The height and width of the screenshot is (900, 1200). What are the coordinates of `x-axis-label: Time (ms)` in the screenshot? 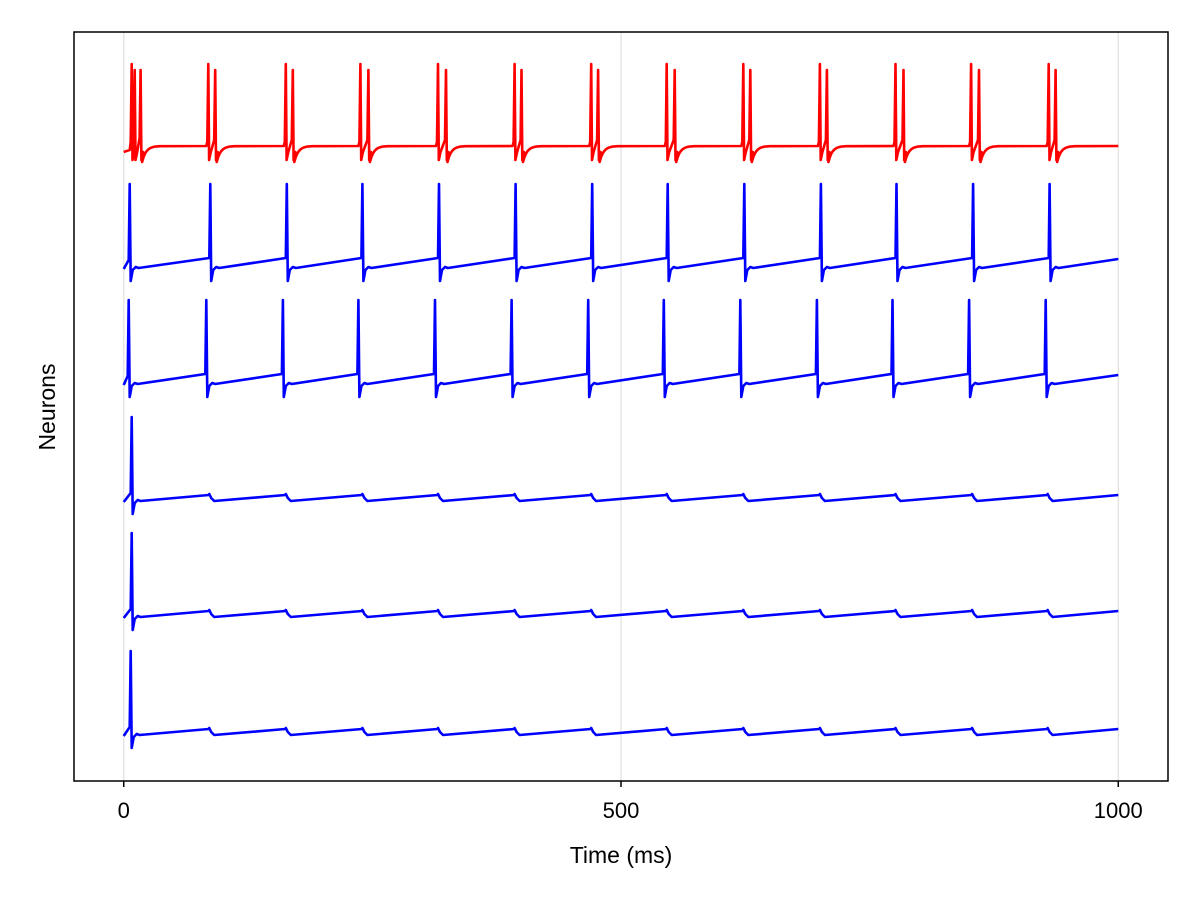 It's located at (621, 855).